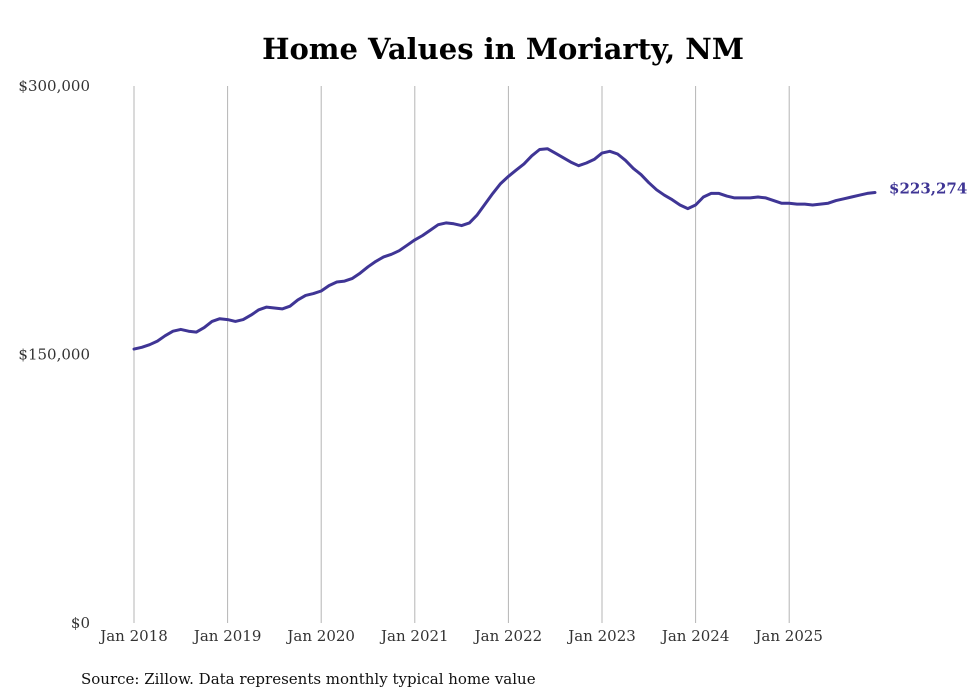  Describe the element at coordinates (695, 636) in the screenshot. I see `x-tick-label: Jan 2024` at that location.